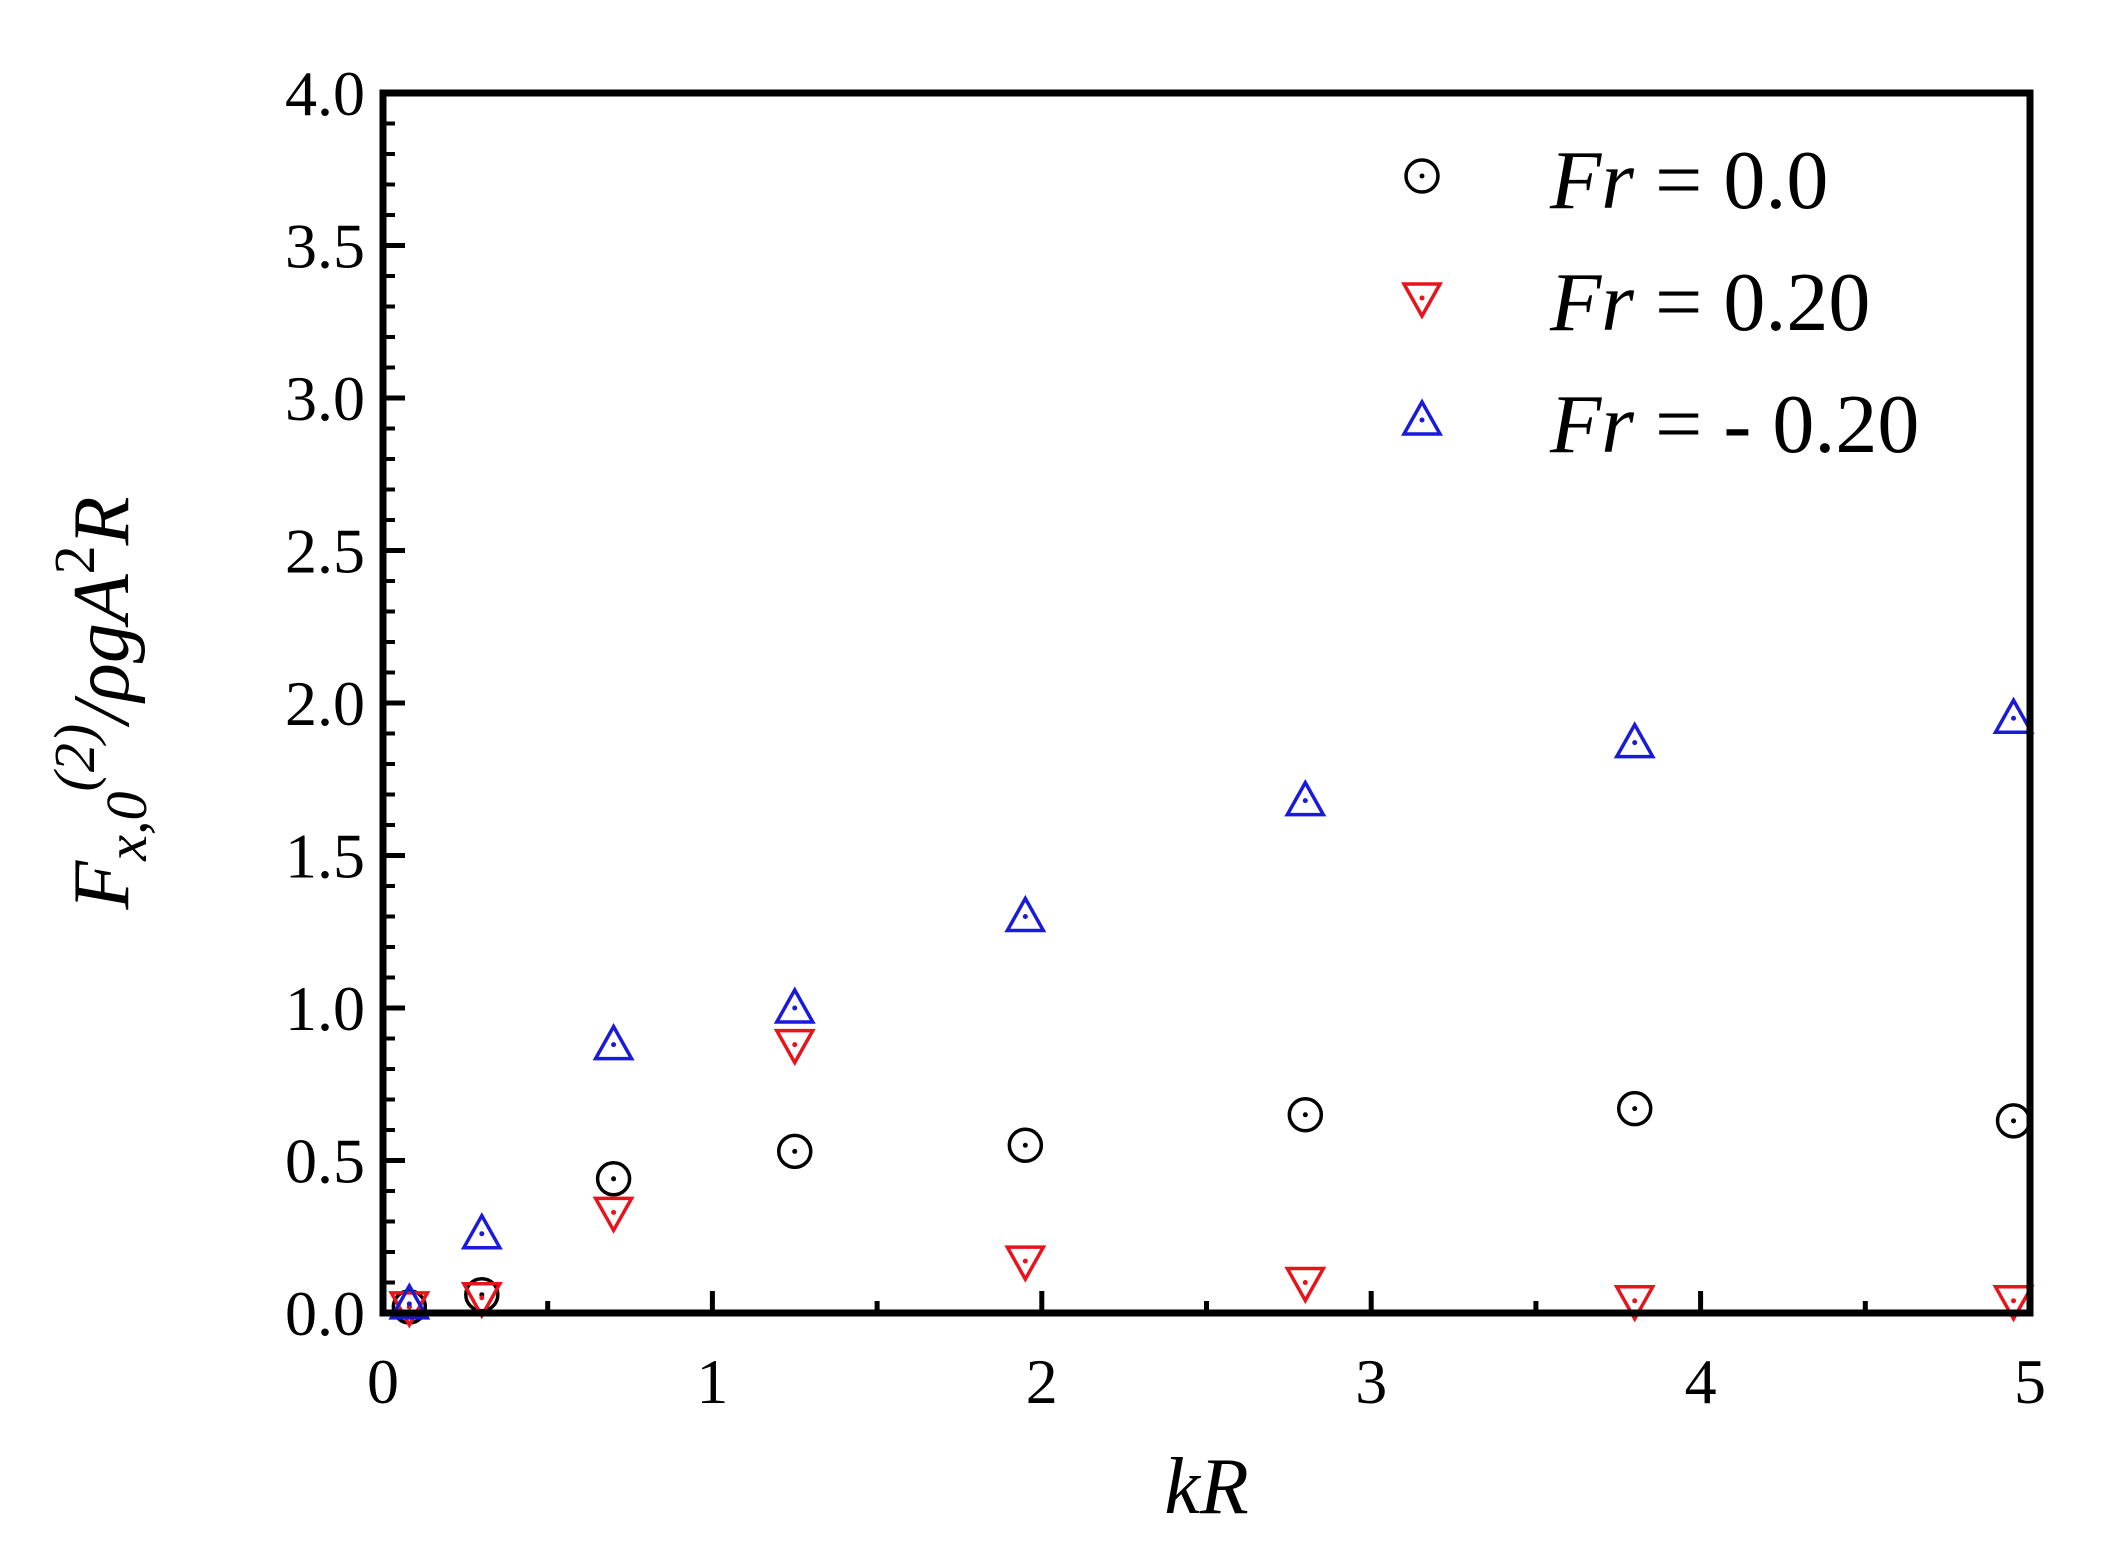 This screenshot has height=1563, width=2104. What do you see at coordinates (102, 885) in the screenshot?
I see `y-axis-title-part: F` at bounding box center [102, 885].